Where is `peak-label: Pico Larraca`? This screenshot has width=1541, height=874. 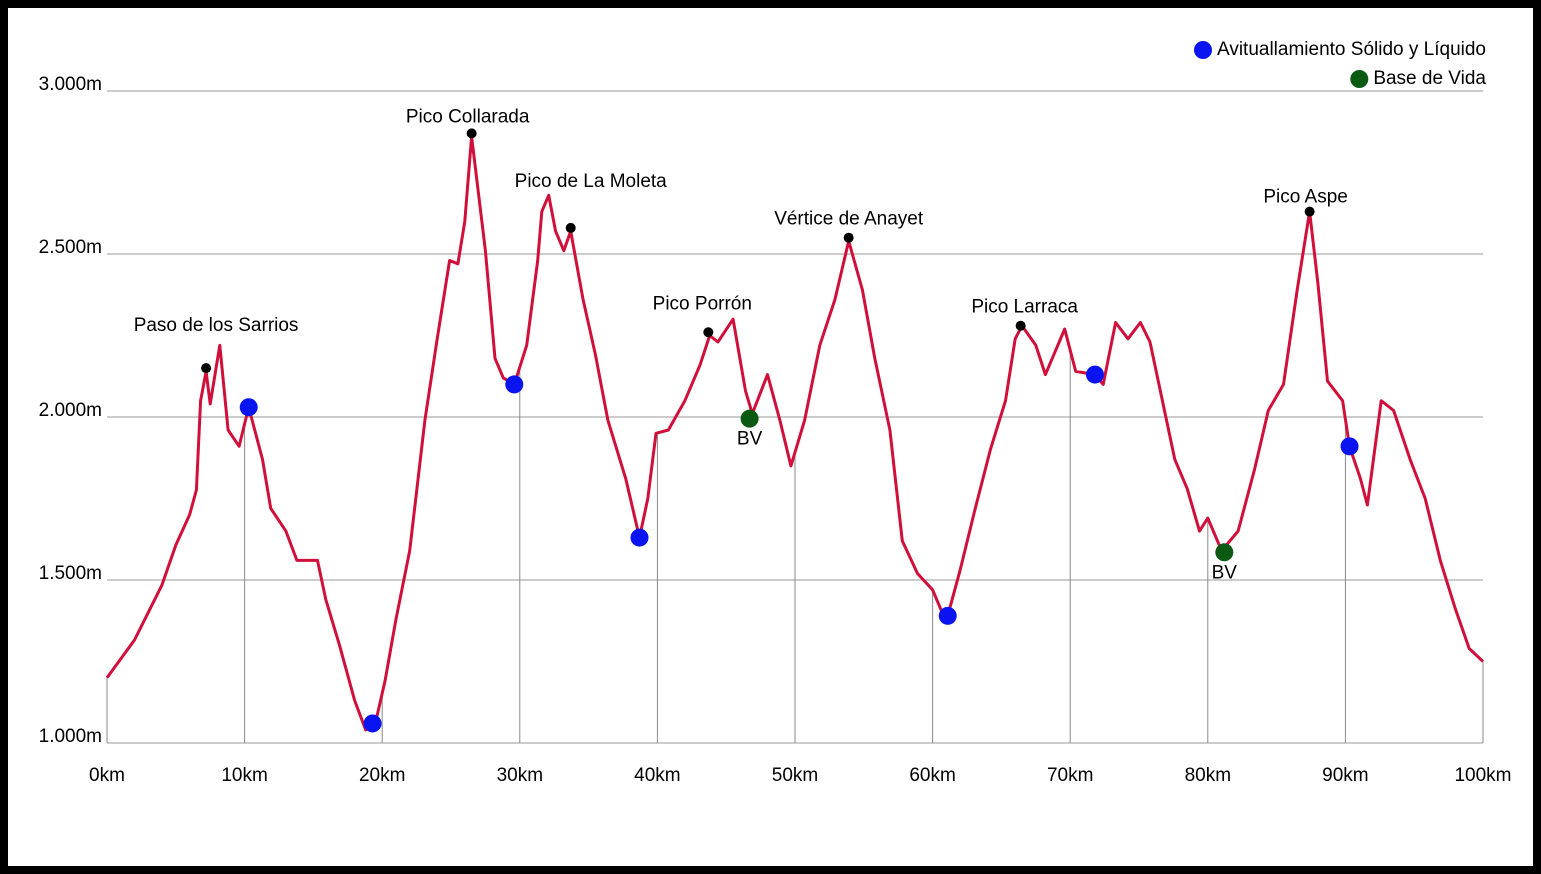
peak-label: Pico Larraca is located at coordinates (1024, 307).